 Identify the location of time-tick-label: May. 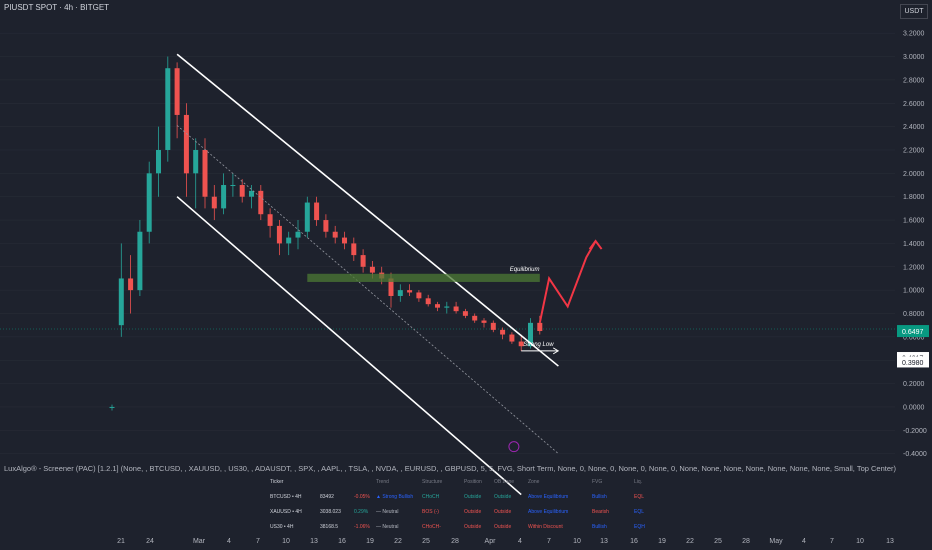
(776, 541).